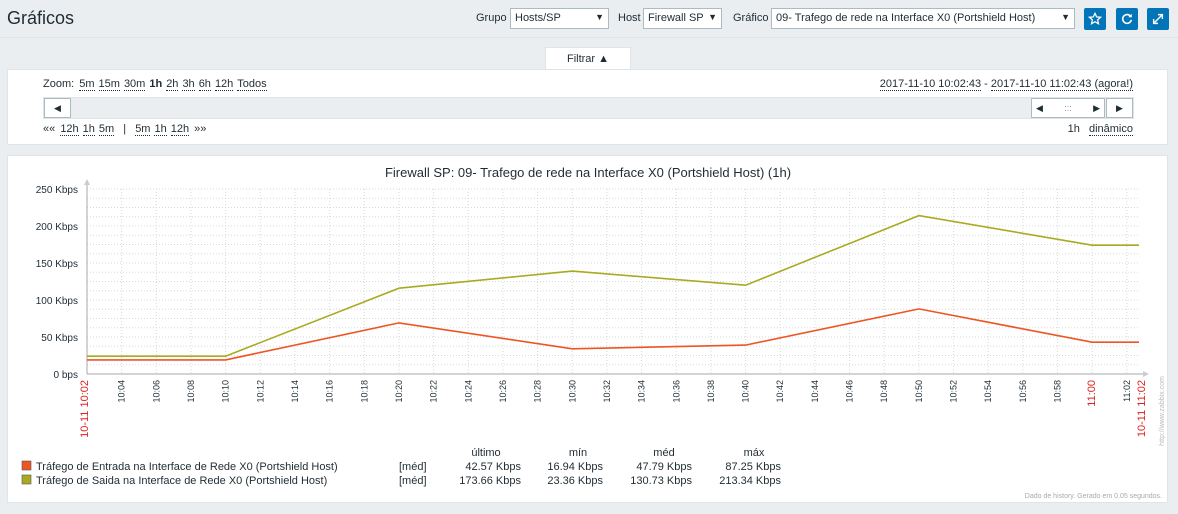 The height and width of the screenshot is (514, 1178). Describe the element at coordinates (224, 84) in the screenshot. I see `zoom-option-12h: 12h` at that location.